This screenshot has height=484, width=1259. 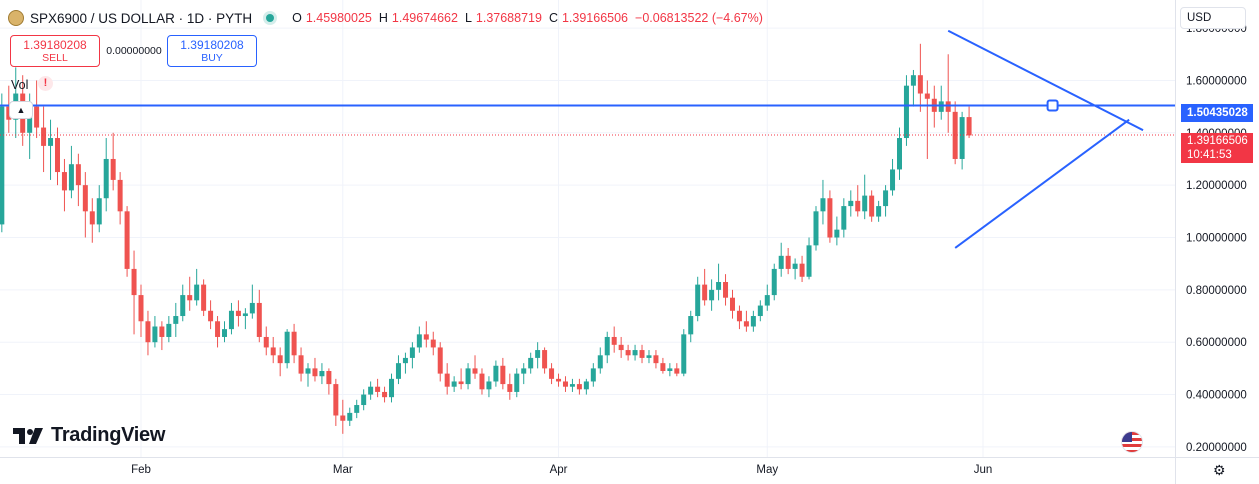 What do you see at coordinates (141, 470) in the screenshot?
I see `x-tick-label: Feb` at bounding box center [141, 470].